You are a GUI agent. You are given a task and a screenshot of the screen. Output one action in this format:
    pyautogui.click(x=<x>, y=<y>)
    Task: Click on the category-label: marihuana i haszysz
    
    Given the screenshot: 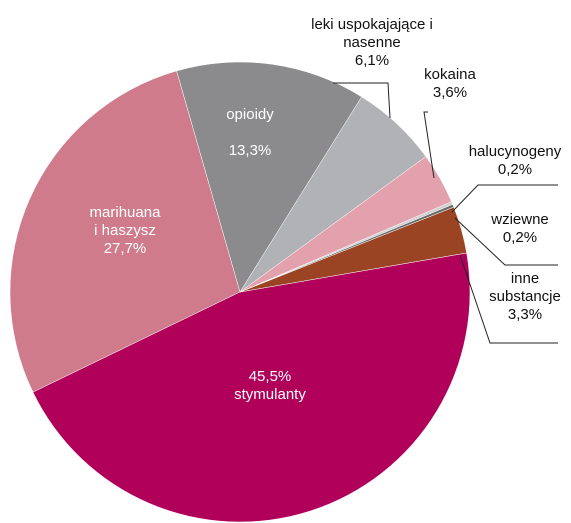 What is the action you would take?
    pyautogui.click(x=125, y=221)
    